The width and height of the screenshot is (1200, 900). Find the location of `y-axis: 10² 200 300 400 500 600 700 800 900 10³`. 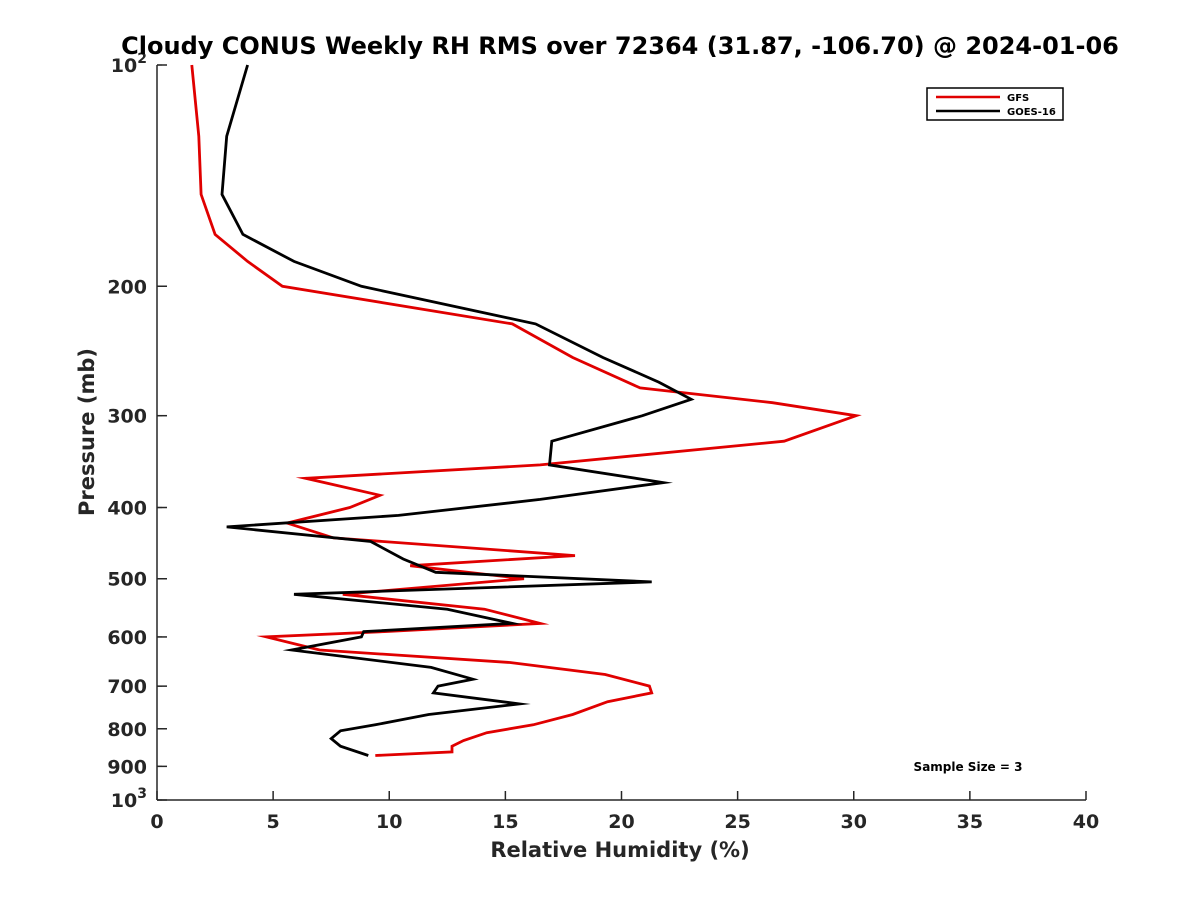

y-axis: 10² 200 300 400 500 600 700 800 900 10³ is located at coordinates (137, 431).